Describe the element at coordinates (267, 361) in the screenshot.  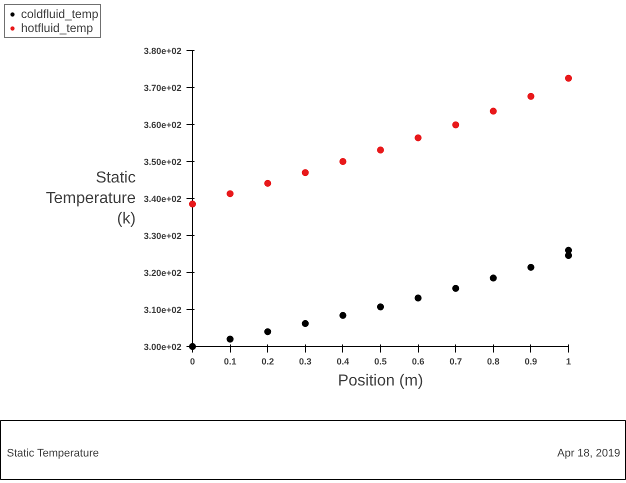
I see `x-tick-label: 0.2` at that location.